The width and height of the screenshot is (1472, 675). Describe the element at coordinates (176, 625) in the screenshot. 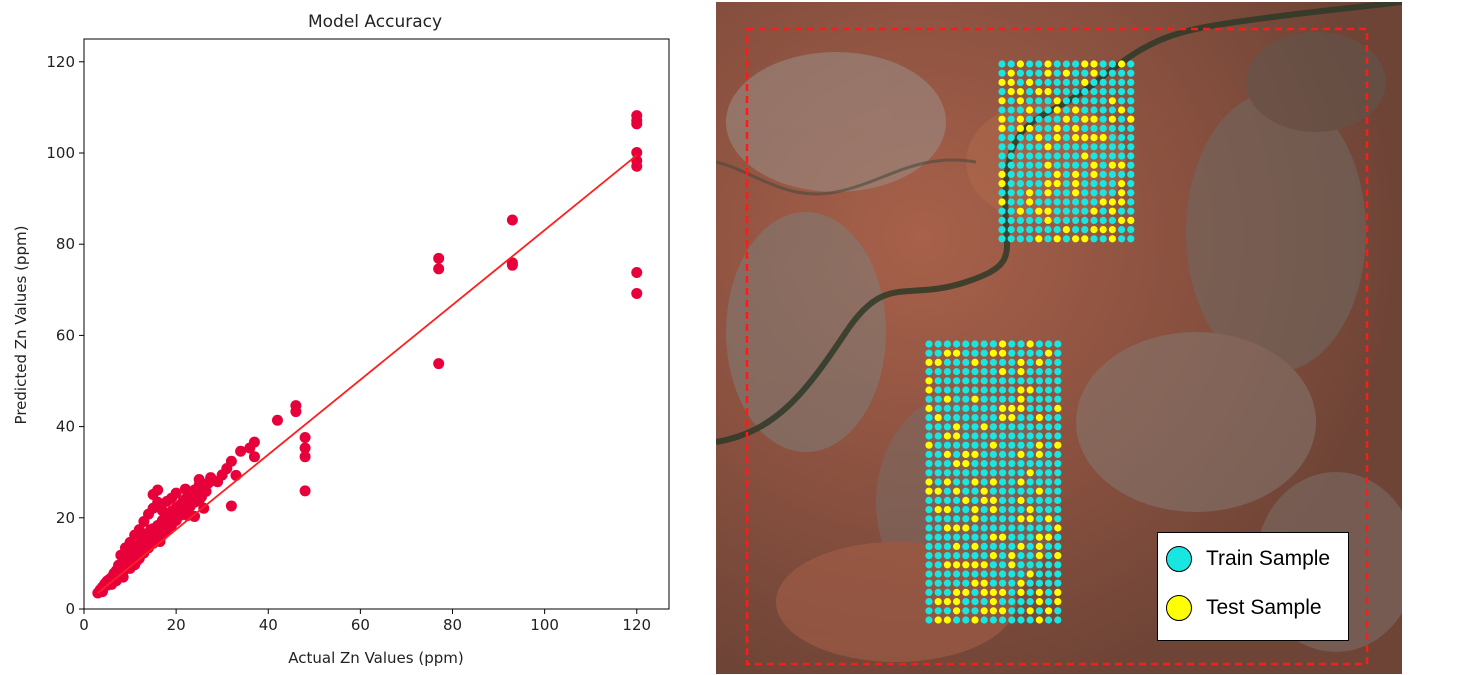

I see `x-tick-label: 20` at that location.